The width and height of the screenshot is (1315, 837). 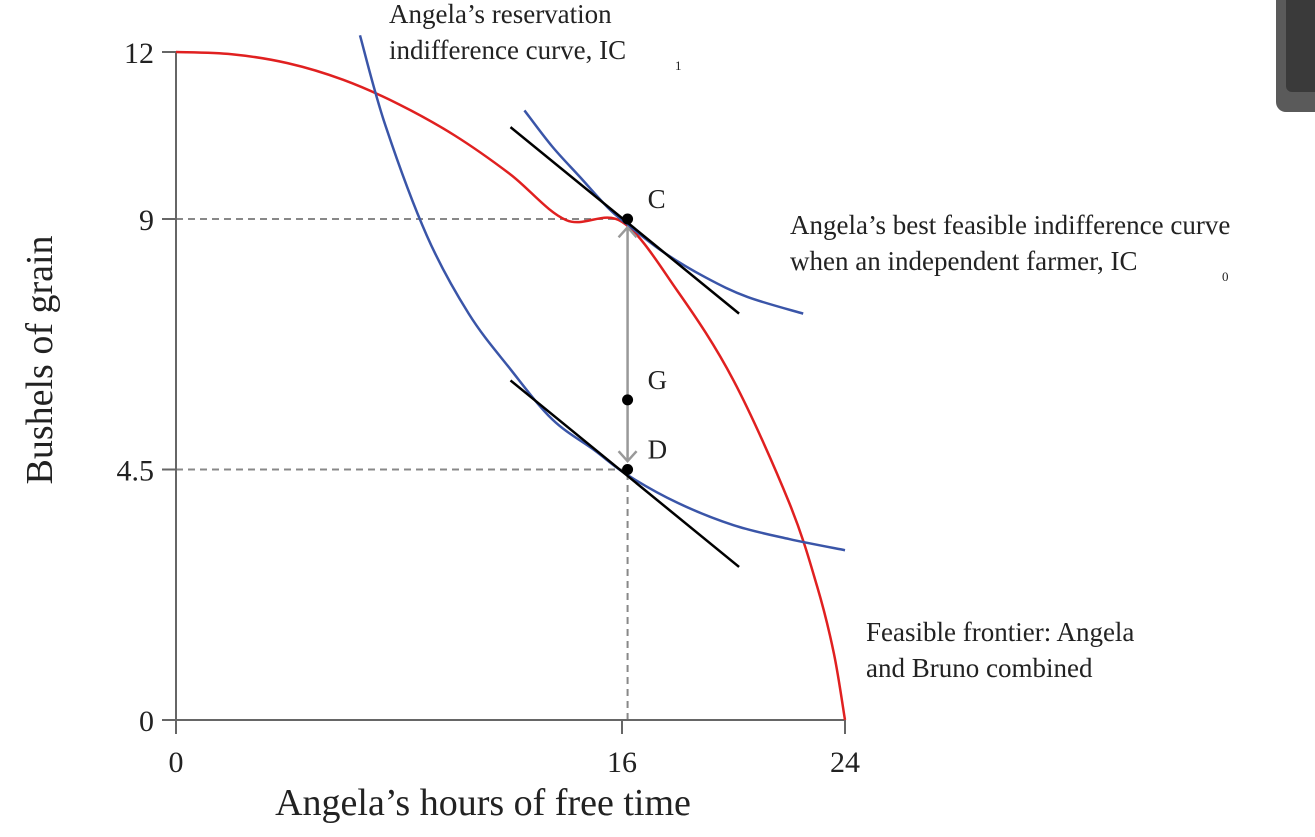 What do you see at coordinates (657, 199) in the screenshot?
I see `point-c-label: C` at bounding box center [657, 199].